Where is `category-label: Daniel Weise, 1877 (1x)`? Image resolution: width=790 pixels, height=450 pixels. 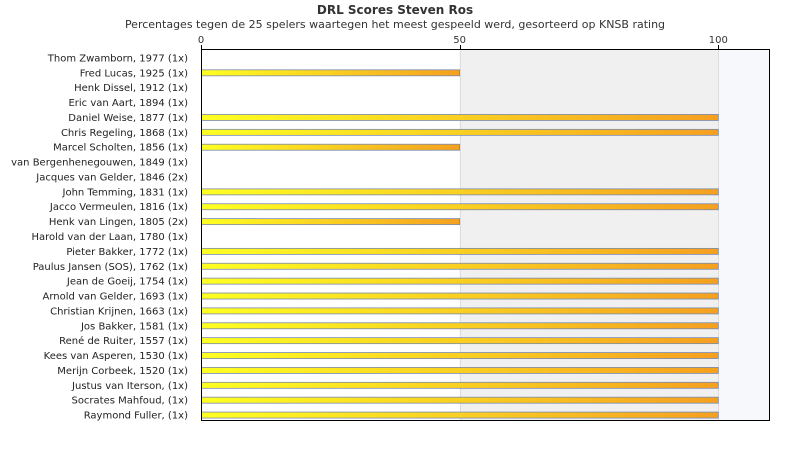 category-label: Daniel Weise, 1877 (1x) is located at coordinates (128, 118).